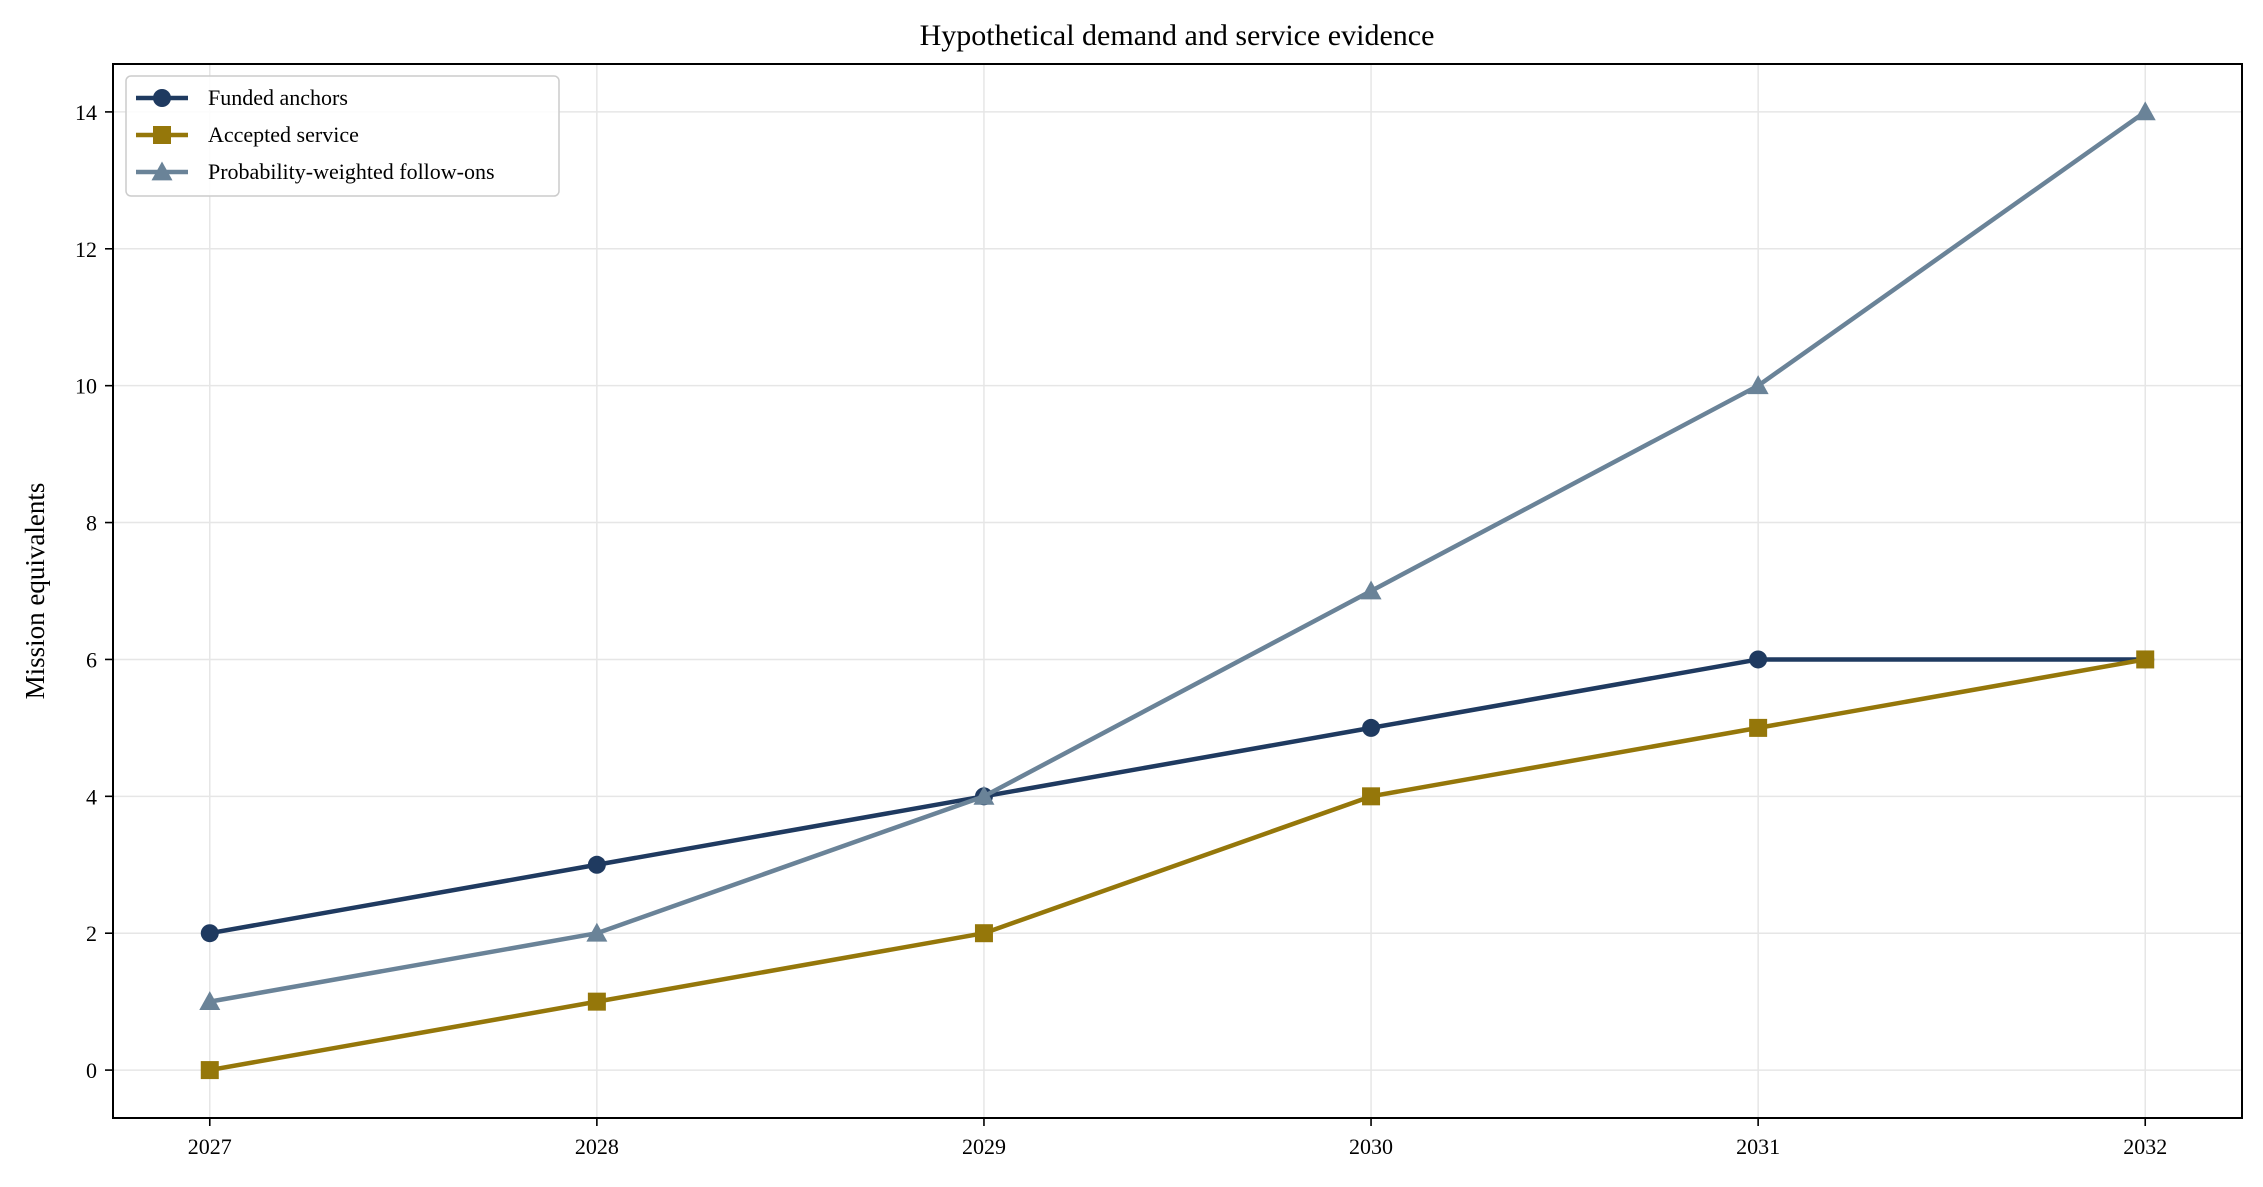 Image resolution: width=2263 pixels, height=1187 pixels. Describe the element at coordinates (35, 591) in the screenshot. I see `y-axis-label: Mission equivalents` at that location.